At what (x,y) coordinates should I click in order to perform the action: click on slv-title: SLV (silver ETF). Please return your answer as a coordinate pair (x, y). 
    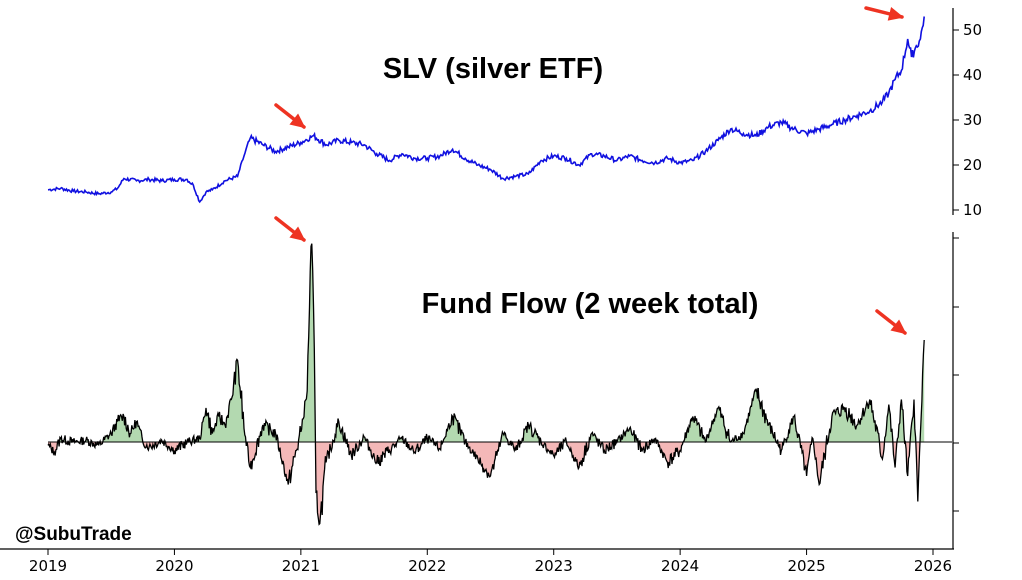
    Looking at the image, I should click on (493, 69).